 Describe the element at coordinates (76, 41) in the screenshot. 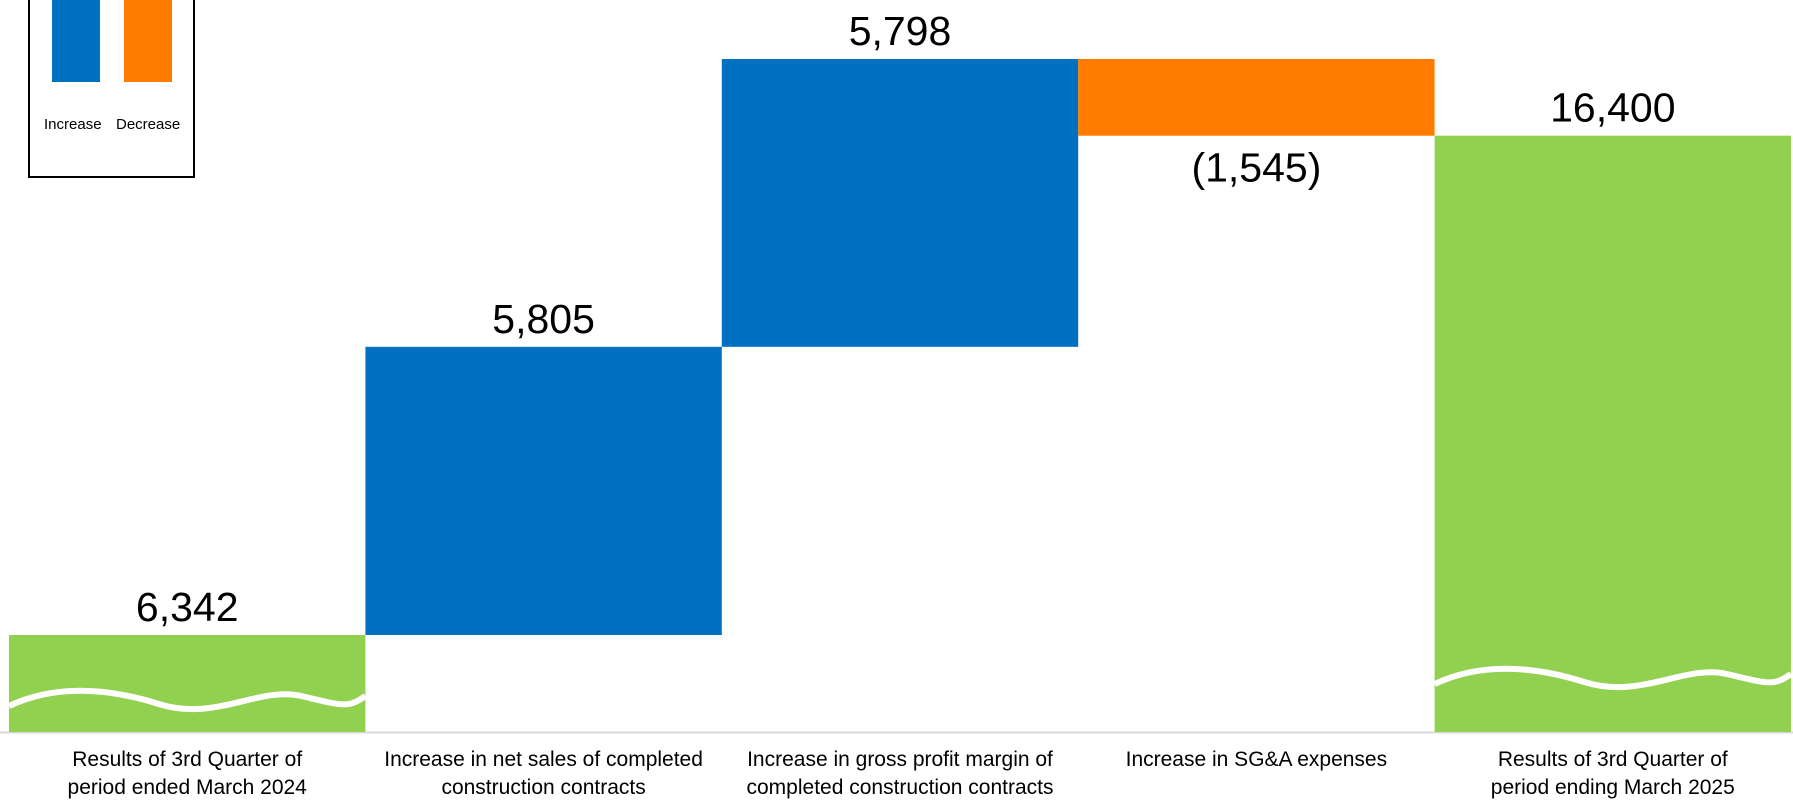

I see `legend-increase-swatch` at that location.